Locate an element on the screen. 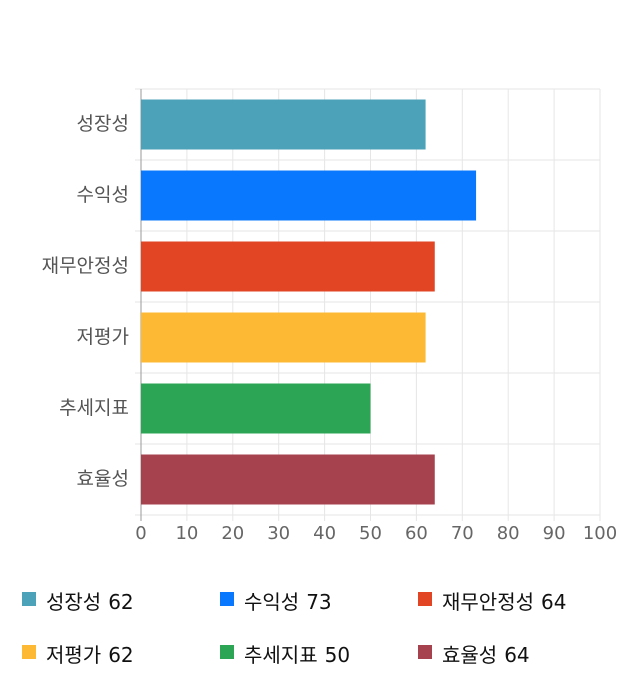 The width and height of the screenshot is (640, 700). x-tick-label: 70 is located at coordinates (462, 533).